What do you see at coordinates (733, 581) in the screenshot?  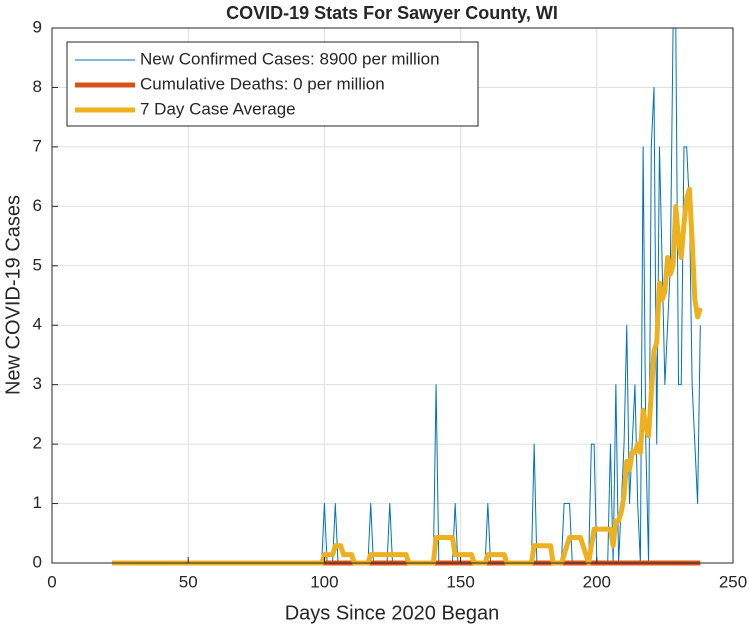 I see `x-tick-label: 250` at bounding box center [733, 581].